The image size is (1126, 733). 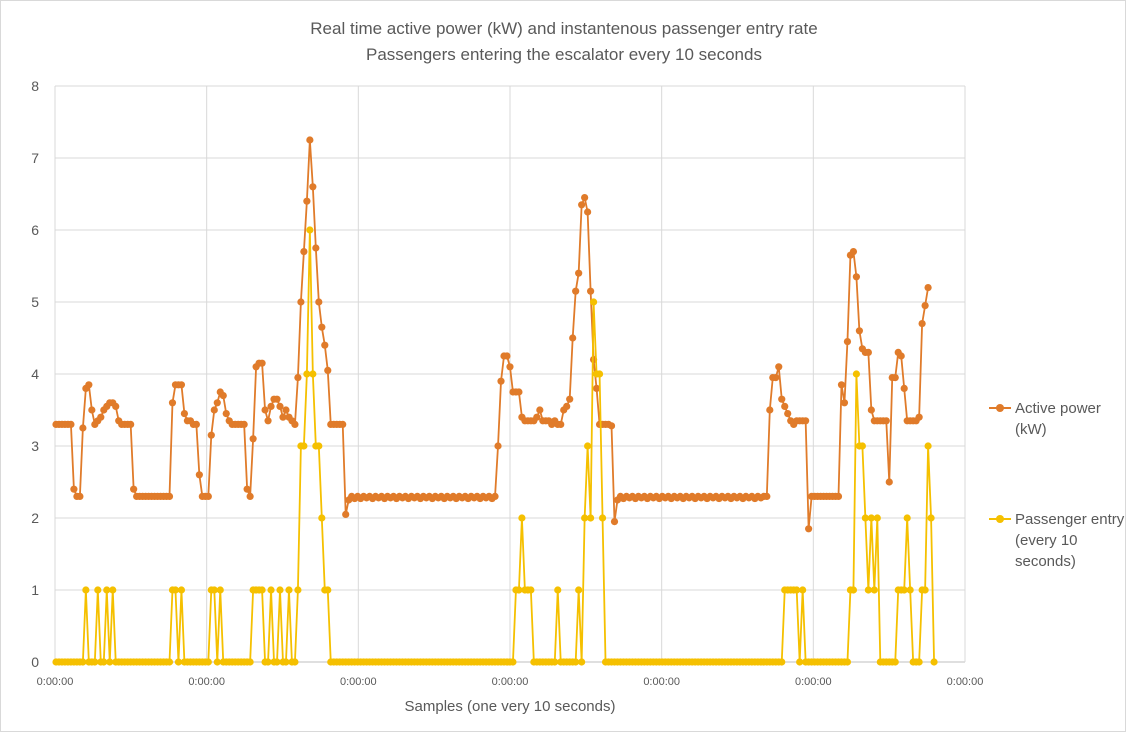 What do you see at coordinates (35, 230) in the screenshot?
I see `y-tick-label: 6` at bounding box center [35, 230].